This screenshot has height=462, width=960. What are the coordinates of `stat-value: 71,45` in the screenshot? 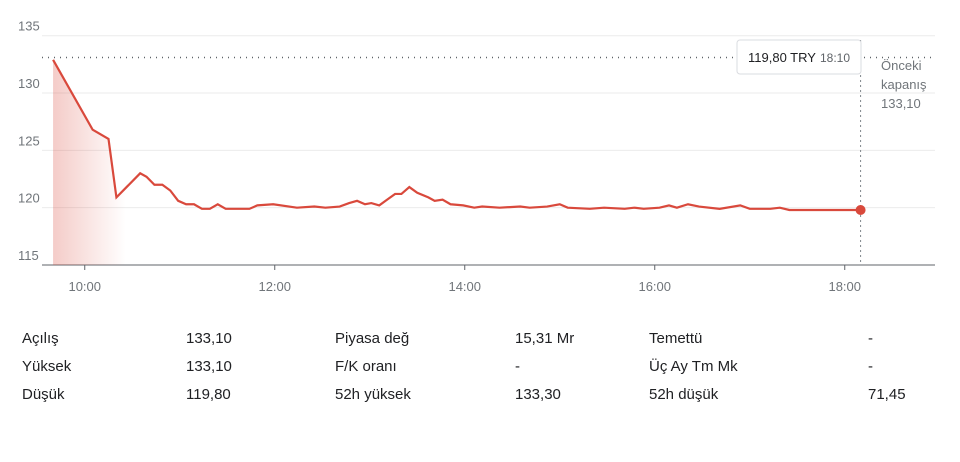 It's located at (887, 394).